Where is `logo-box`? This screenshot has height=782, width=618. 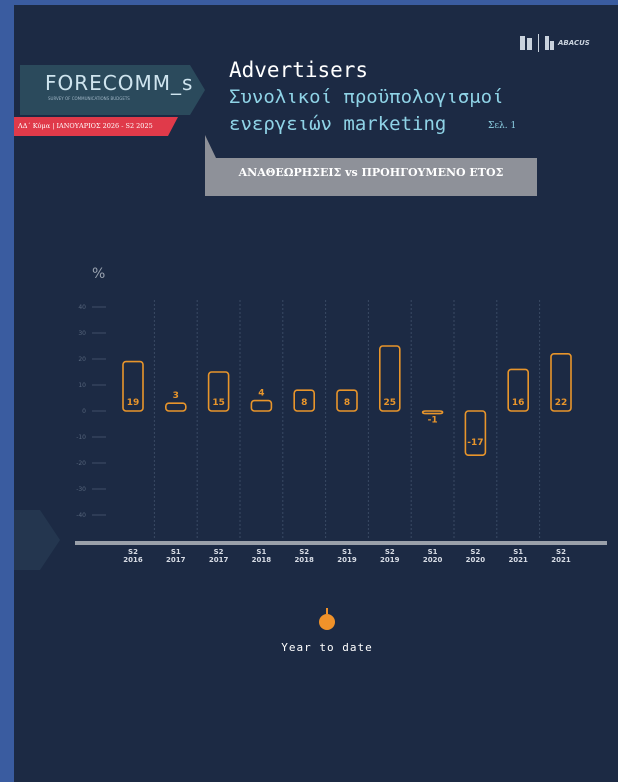 logo-box is located at coordinates (112, 90).